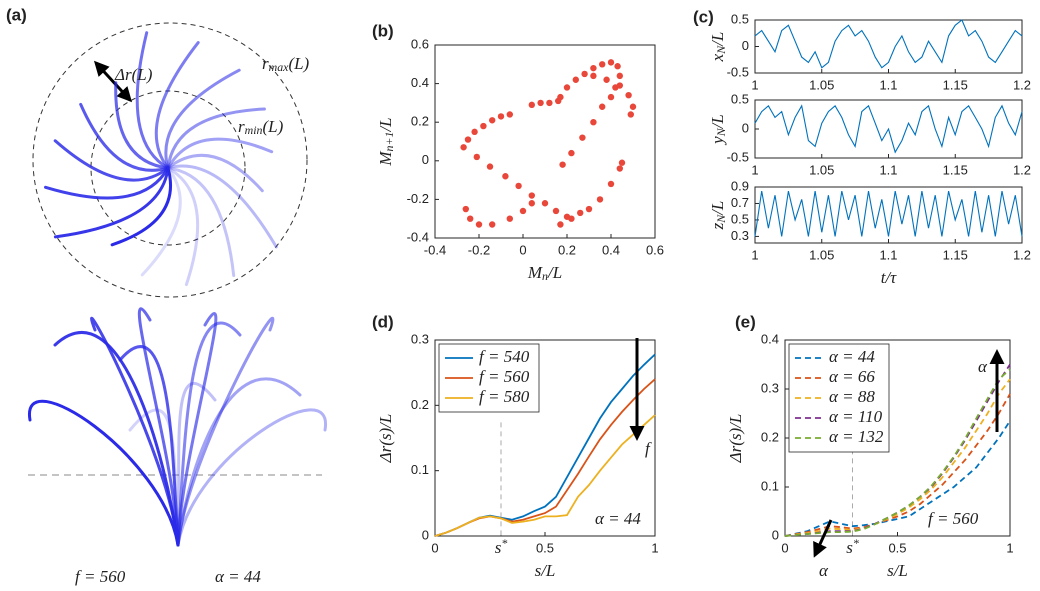  What do you see at coordinates (16, 14) in the screenshot?
I see `panel-label: (a)` at bounding box center [16, 14].